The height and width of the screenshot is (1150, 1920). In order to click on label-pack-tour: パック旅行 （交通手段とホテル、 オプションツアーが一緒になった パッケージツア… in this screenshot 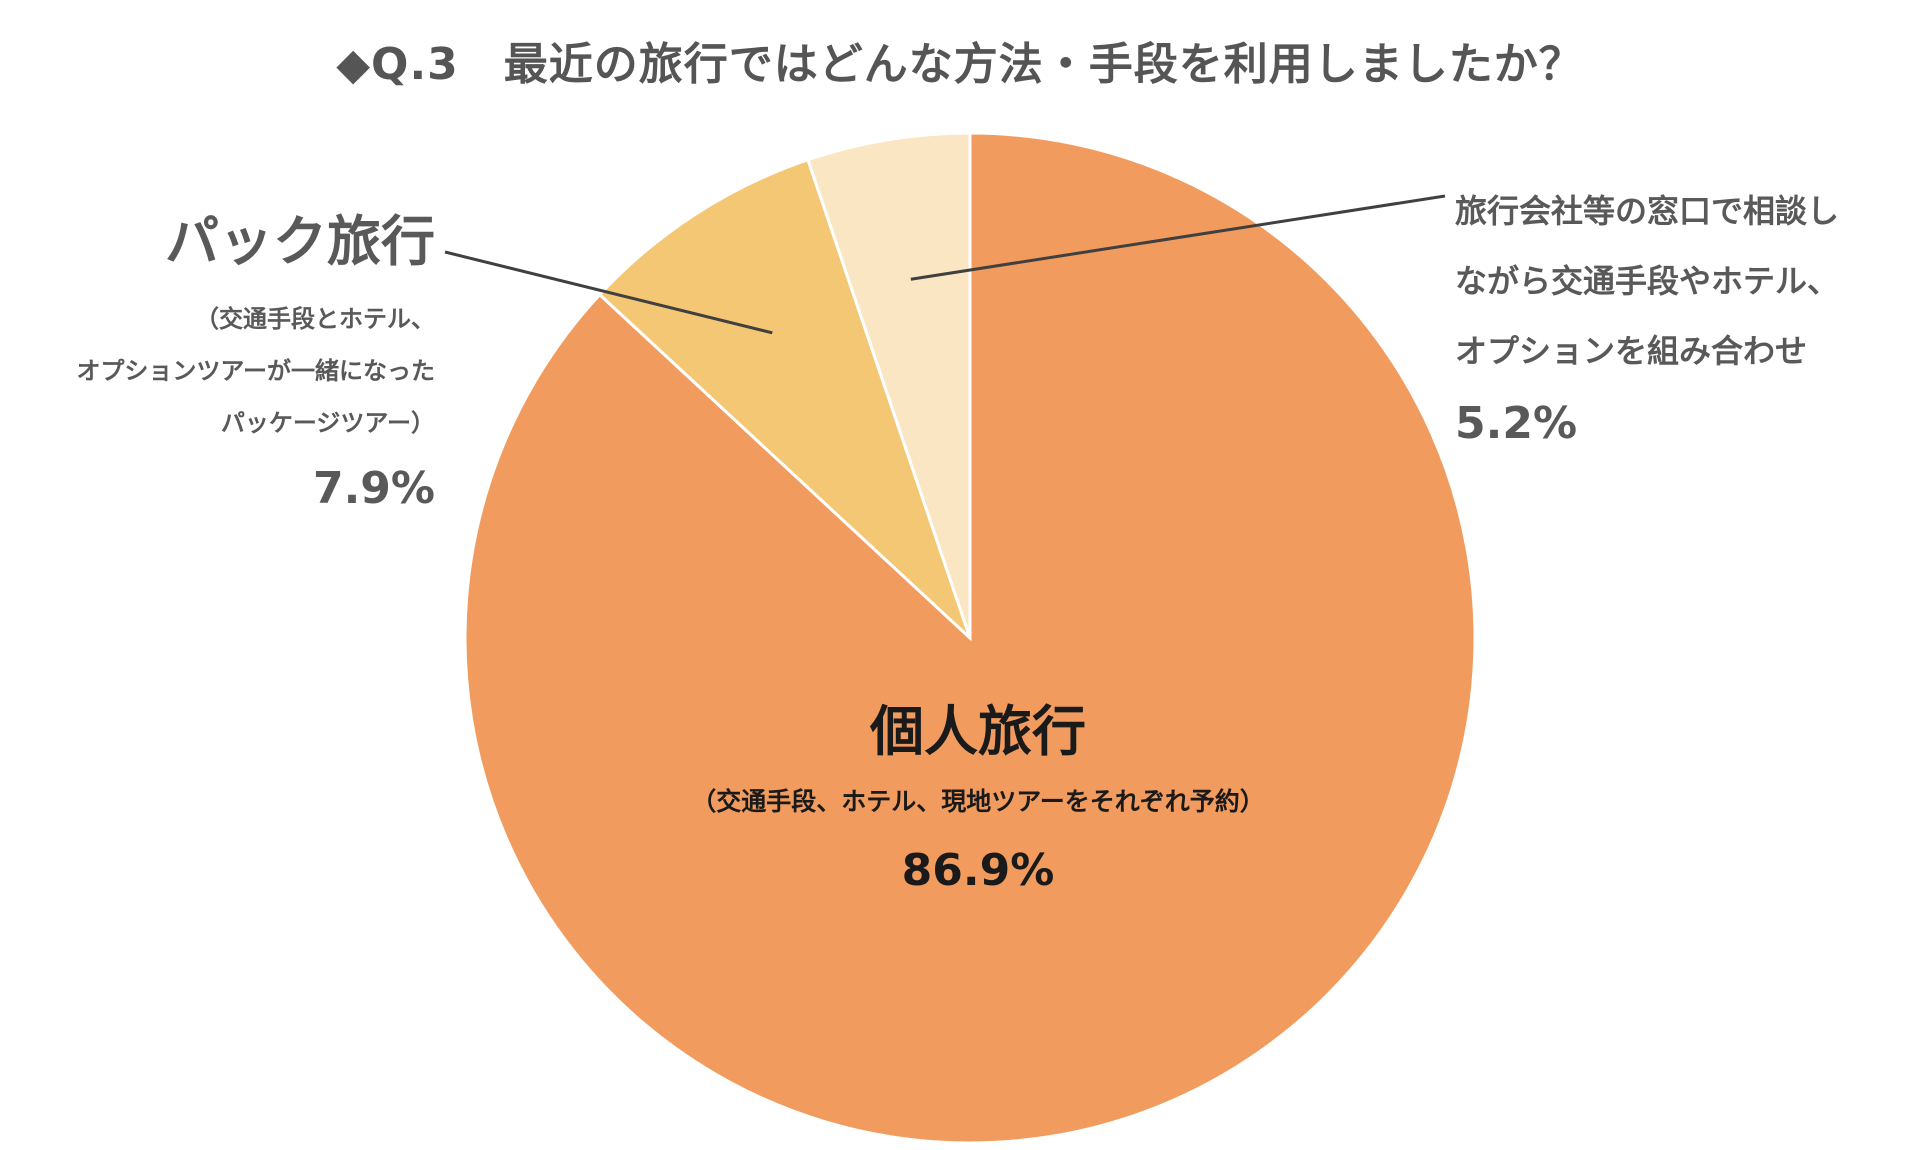, I will do `click(217, 362)`.